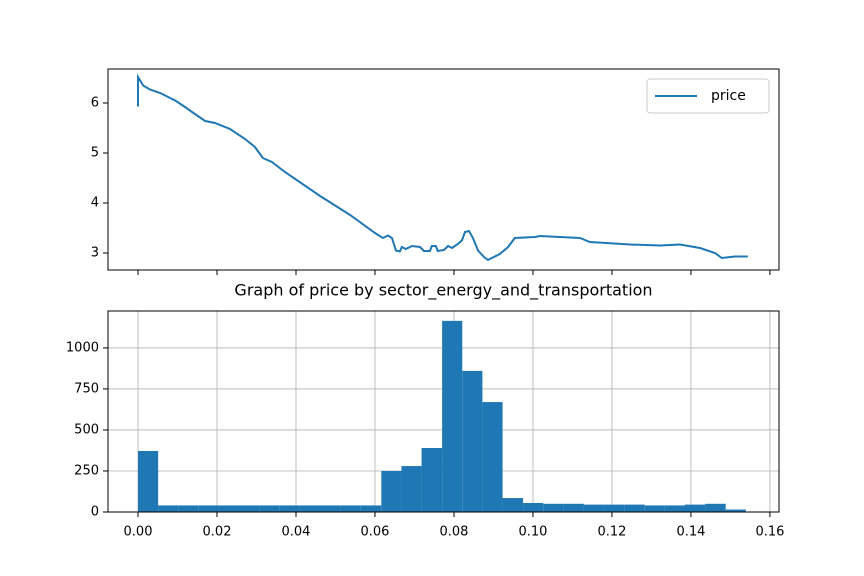 The height and width of the screenshot is (576, 864). Describe the element at coordinates (95, 153) in the screenshot. I see `y-tick-label: 5` at that location.